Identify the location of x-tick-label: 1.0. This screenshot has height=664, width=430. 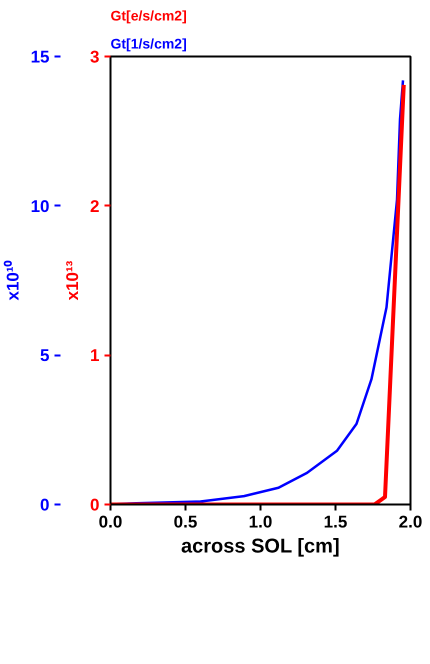
(260, 522).